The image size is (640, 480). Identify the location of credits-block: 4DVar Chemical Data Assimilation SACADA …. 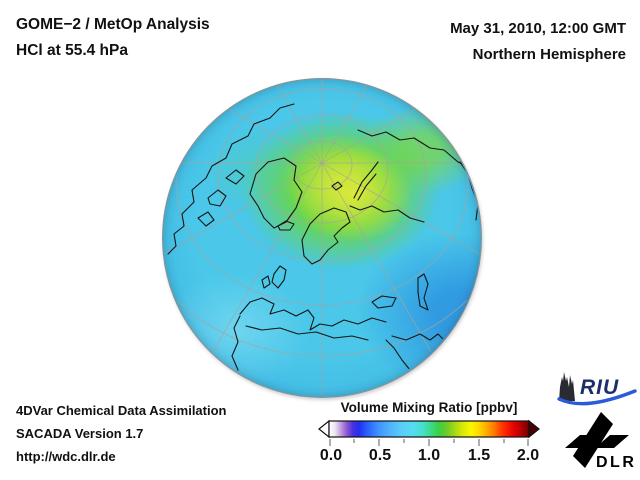
(121, 433).